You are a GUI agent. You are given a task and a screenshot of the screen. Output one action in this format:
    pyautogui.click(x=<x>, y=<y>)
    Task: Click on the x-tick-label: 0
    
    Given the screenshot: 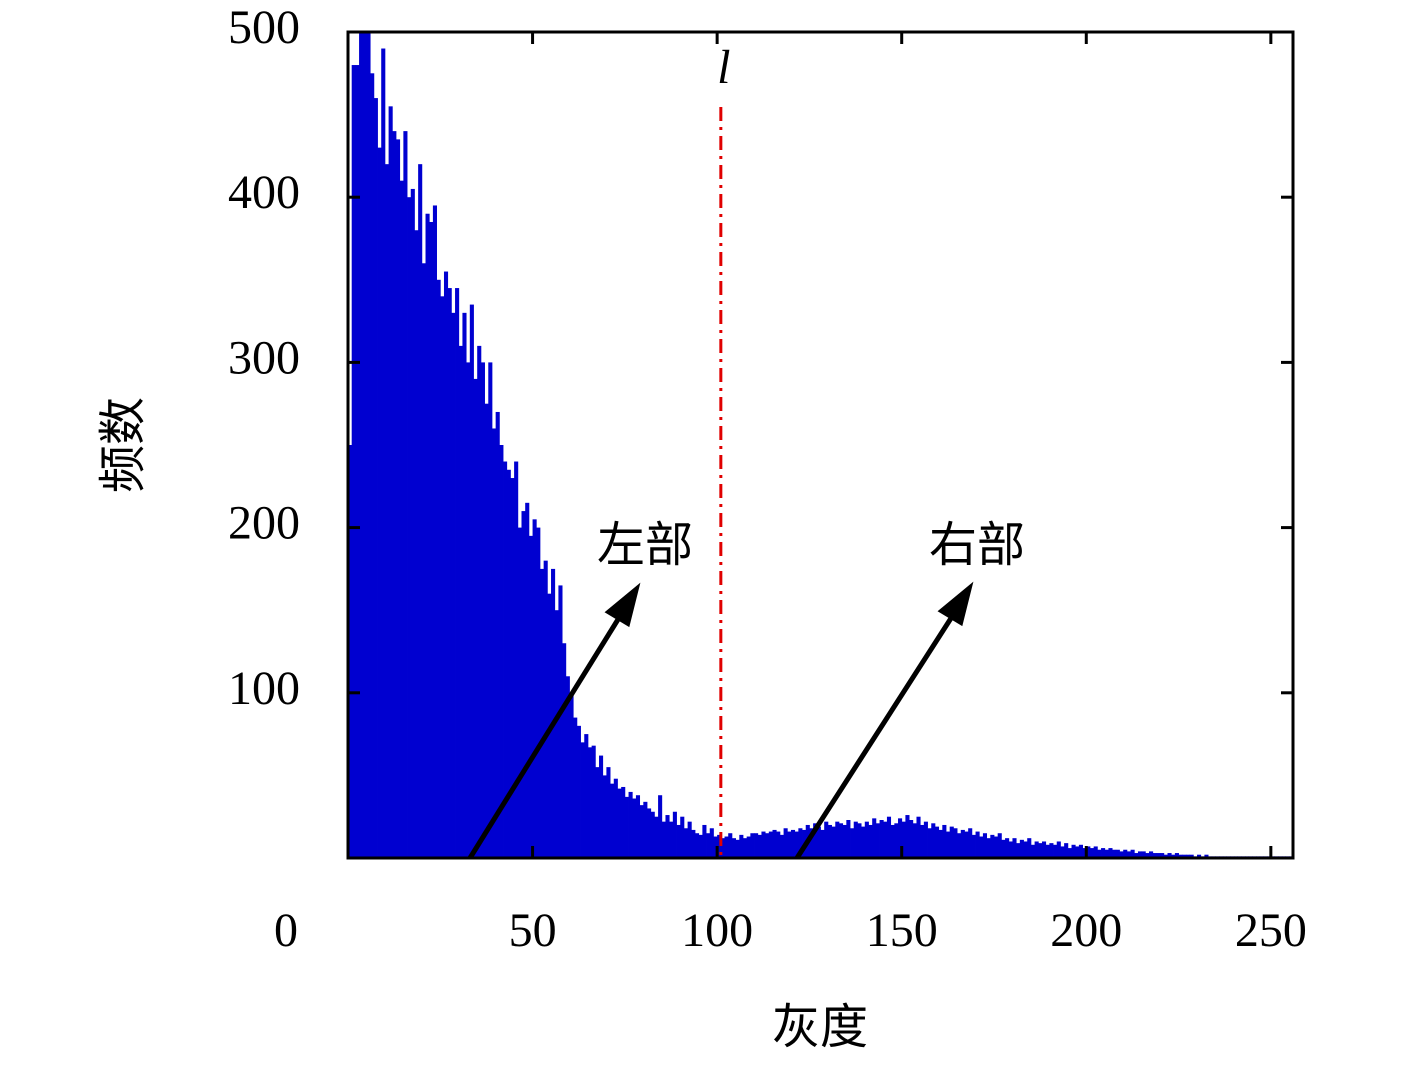 What is the action you would take?
    pyautogui.click(x=286, y=930)
    